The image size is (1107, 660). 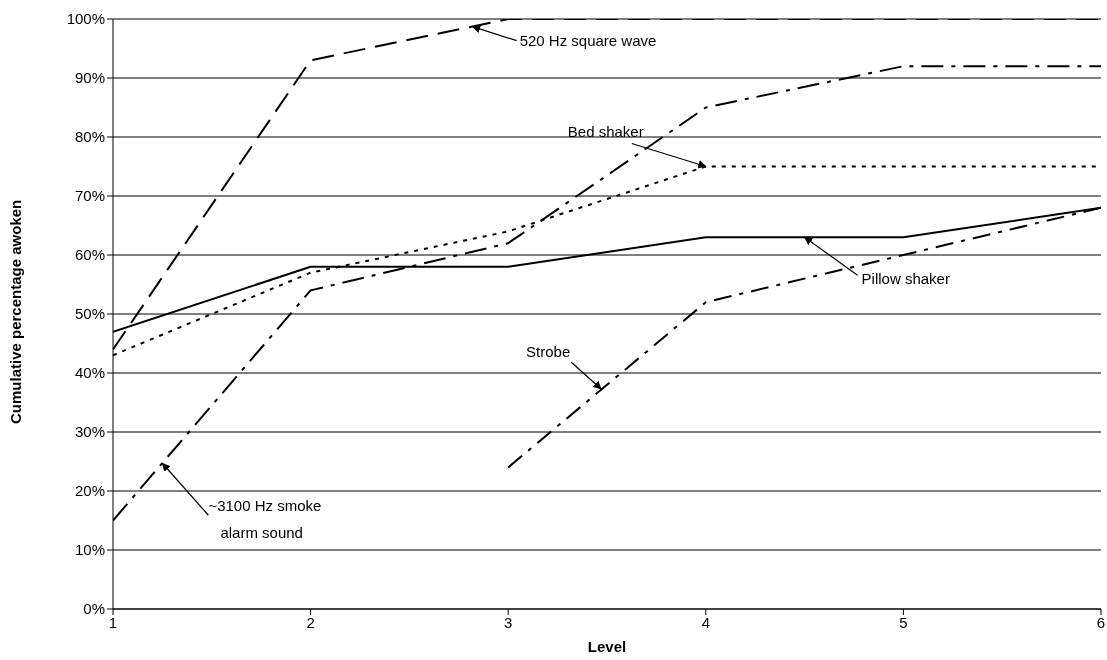 What do you see at coordinates (607, 646) in the screenshot?
I see `x-axis-title: Level` at bounding box center [607, 646].